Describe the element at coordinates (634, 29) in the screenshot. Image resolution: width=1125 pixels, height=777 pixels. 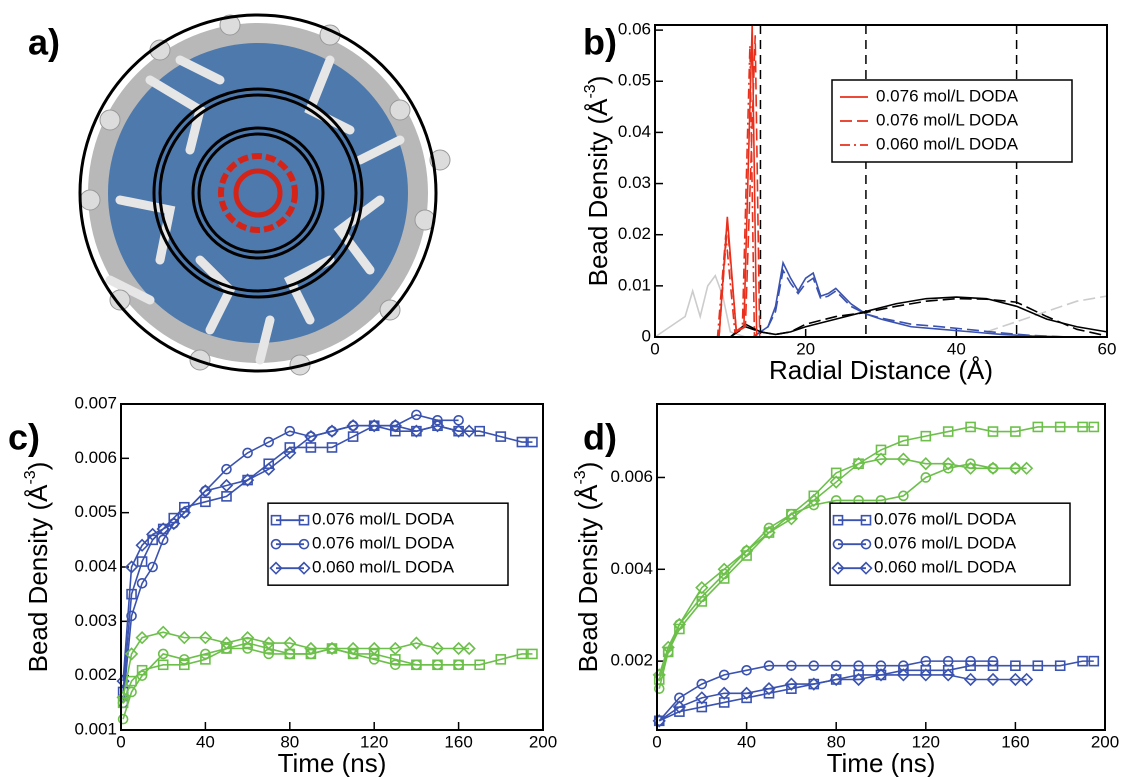
I see `y-tick-label: 0.06` at that location.